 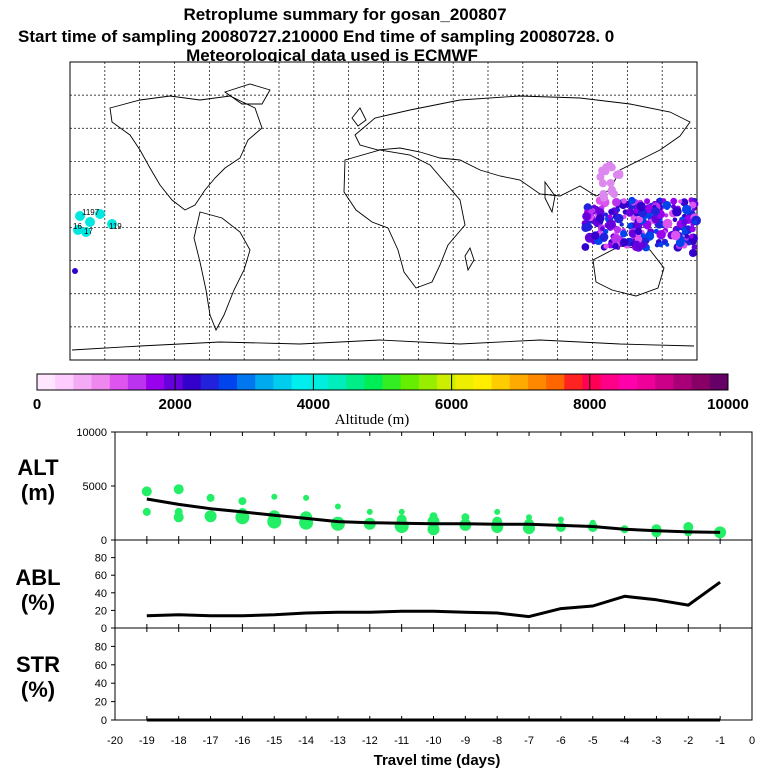 What do you see at coordinates (115, 741) in the screenshot?
I see `x-tick-label: -20` at bounding box center [115, 741].